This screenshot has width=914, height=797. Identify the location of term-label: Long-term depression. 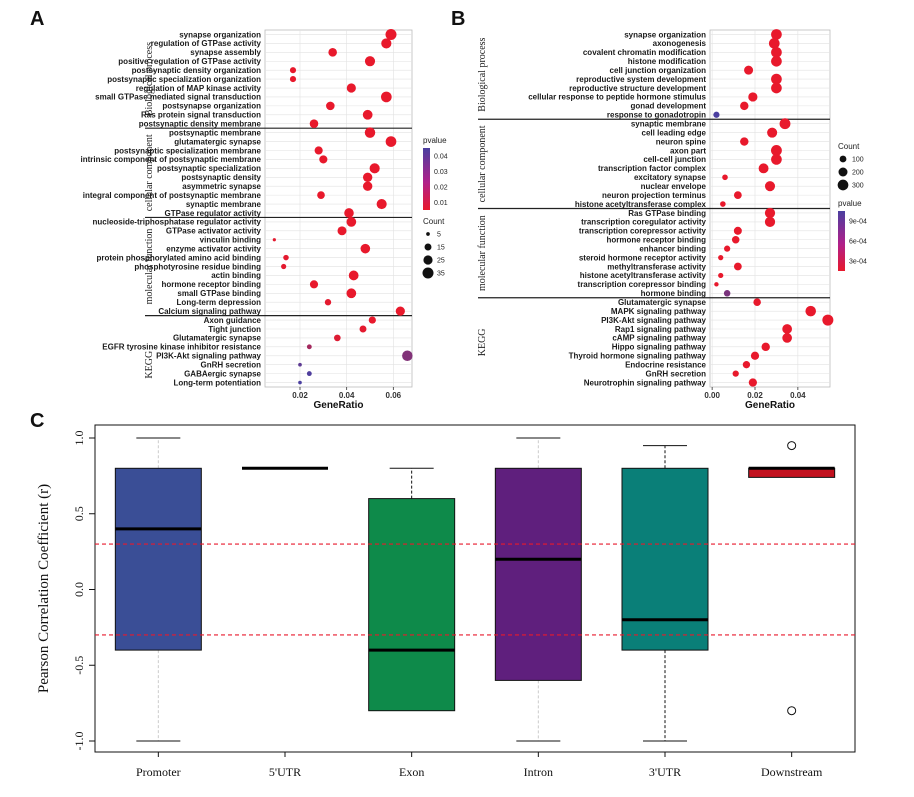
(219, 302).